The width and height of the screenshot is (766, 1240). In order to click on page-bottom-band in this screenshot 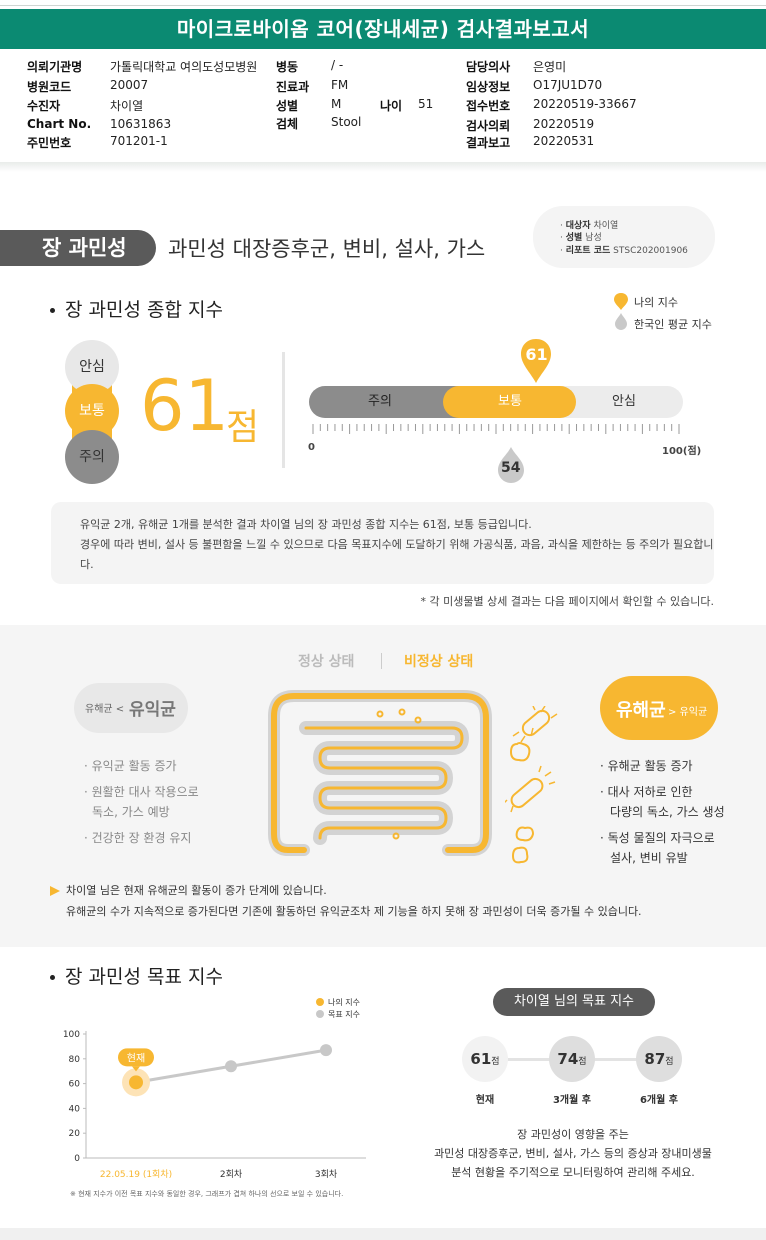, I will do `click(383, 1234)`.